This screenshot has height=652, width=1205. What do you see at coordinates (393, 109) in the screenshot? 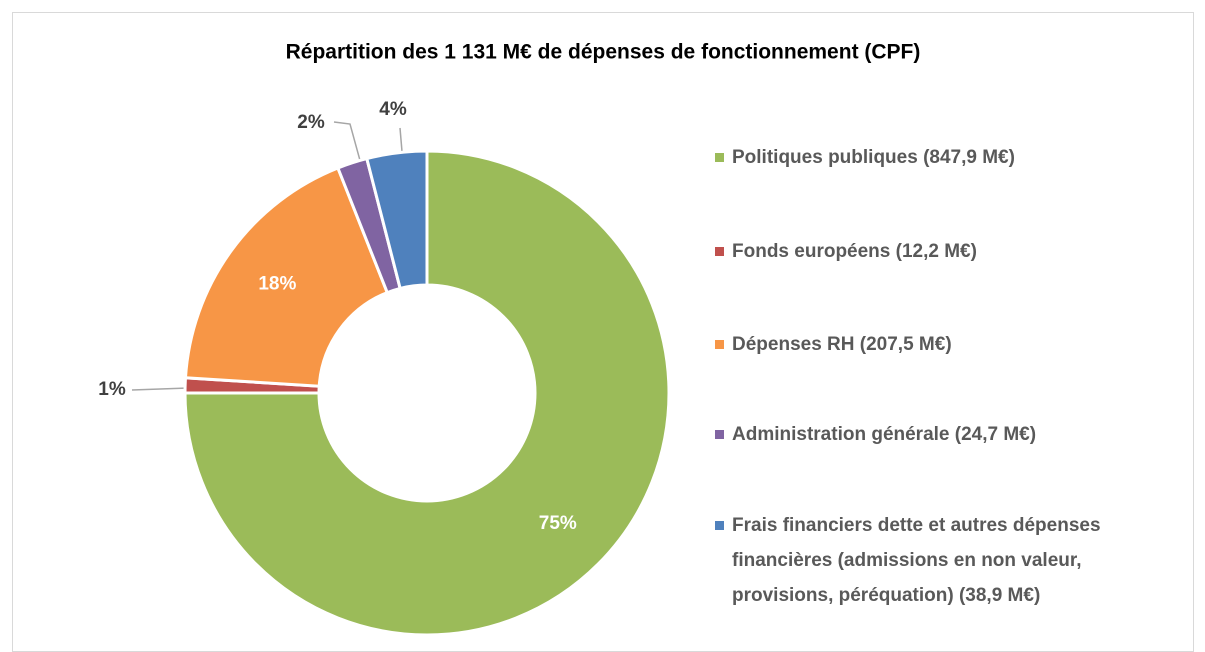
I see `data-label: 4%` at bounding box center [393, 109].